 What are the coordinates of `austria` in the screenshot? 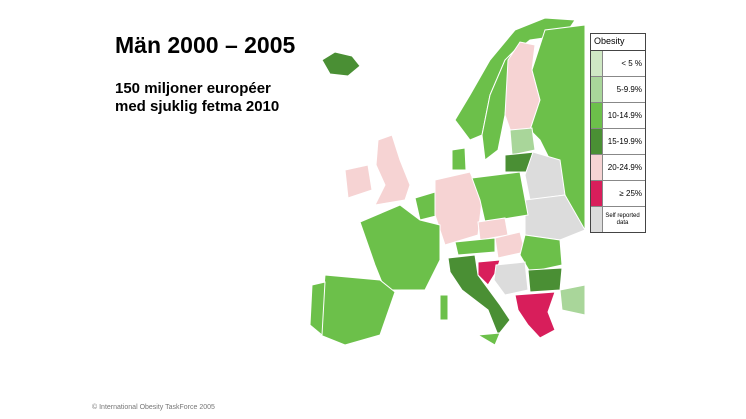 It's located at (475, 246).